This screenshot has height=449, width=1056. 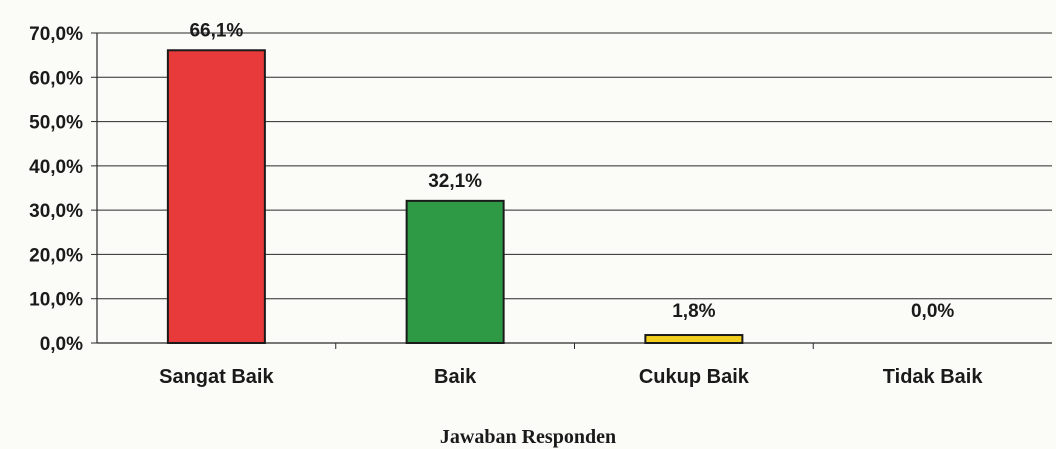 What do you see at coordinates (61, 344) in the screenshot?
I see `y-tick-label: 0,0%` at bounding box center [61, 344].